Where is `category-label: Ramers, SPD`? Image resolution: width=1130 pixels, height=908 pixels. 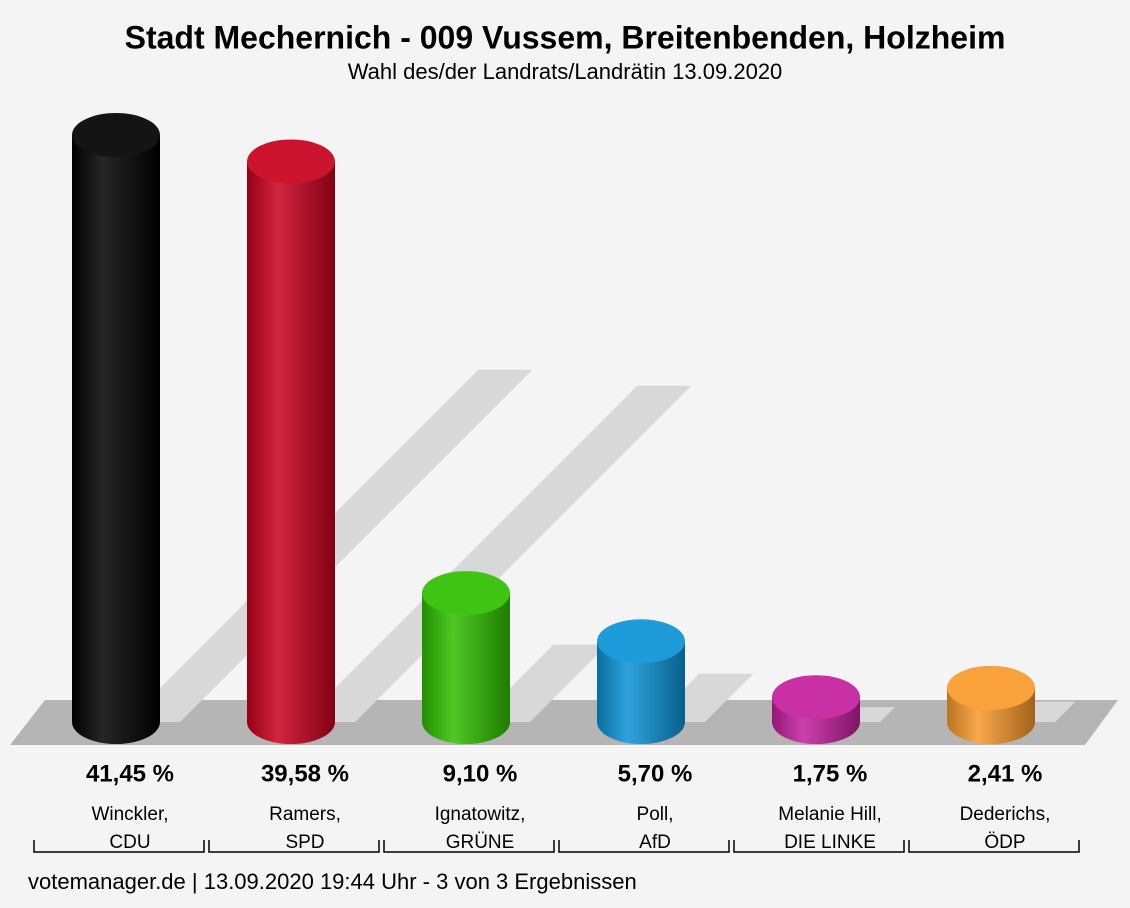
category-label: Ramers, SPD is located at coordinates (305, 828).